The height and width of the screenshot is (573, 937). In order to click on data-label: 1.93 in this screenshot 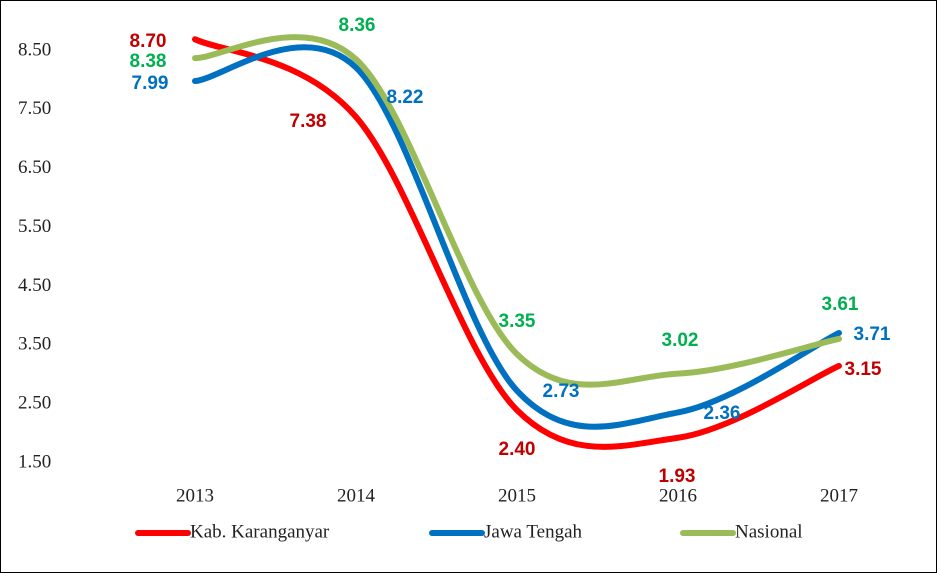, I will do `click(677, 476)`.